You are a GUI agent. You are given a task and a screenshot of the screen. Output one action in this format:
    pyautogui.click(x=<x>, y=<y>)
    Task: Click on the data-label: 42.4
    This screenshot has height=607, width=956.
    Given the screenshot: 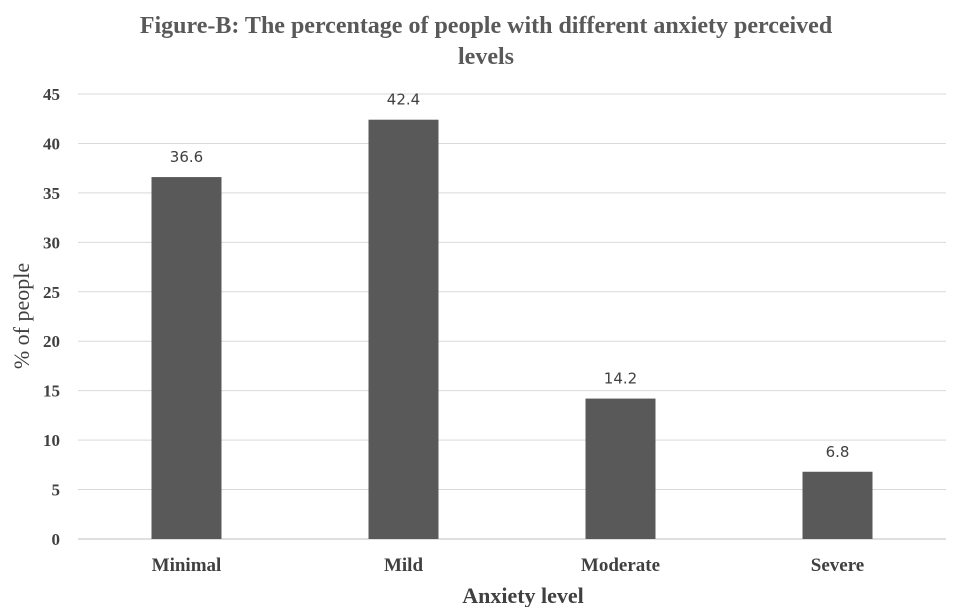 What is the action you would take?
    pyautogui.click(x=403, y=100)
    